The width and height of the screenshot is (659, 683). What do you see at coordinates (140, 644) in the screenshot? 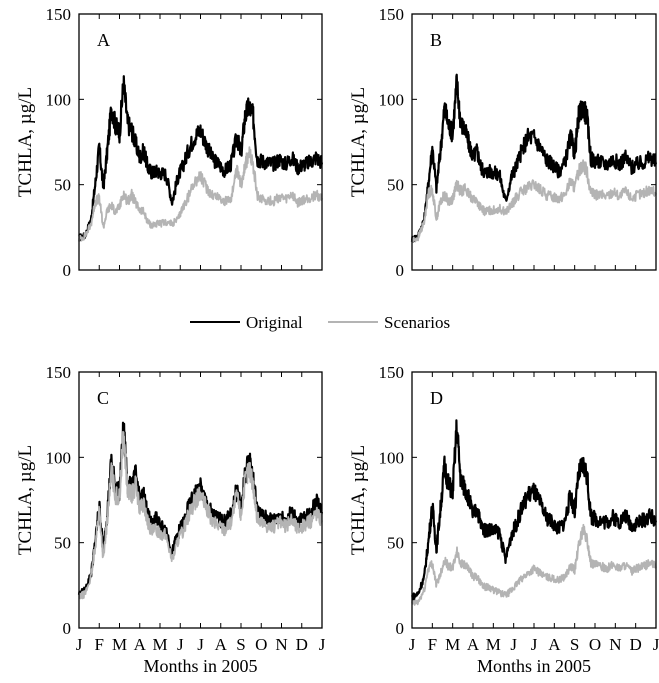
I see `x-tick-label-c-3: A` at bounding box center [140, 644].